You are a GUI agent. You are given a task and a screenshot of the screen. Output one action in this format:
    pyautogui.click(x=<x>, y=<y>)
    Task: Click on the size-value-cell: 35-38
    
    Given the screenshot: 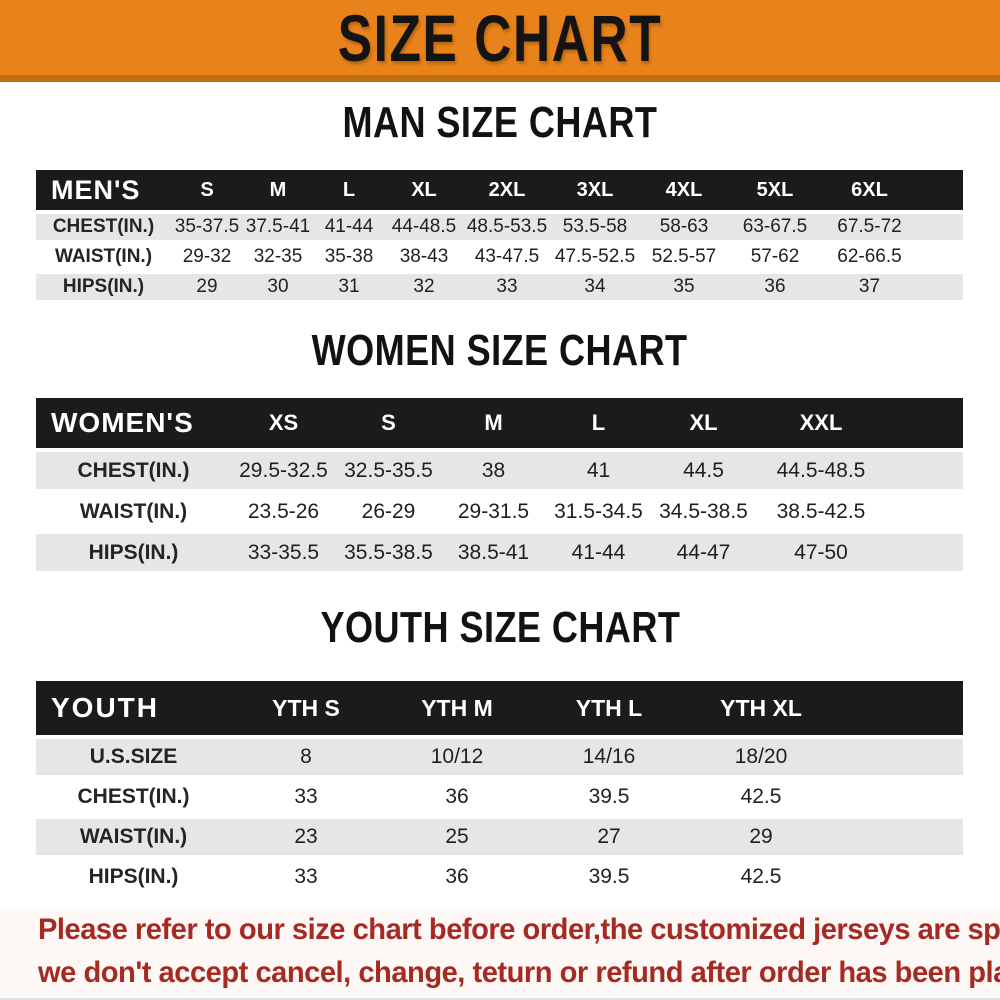 What is the action you would take?
    pyautogui.click(x=349, y=257)
    